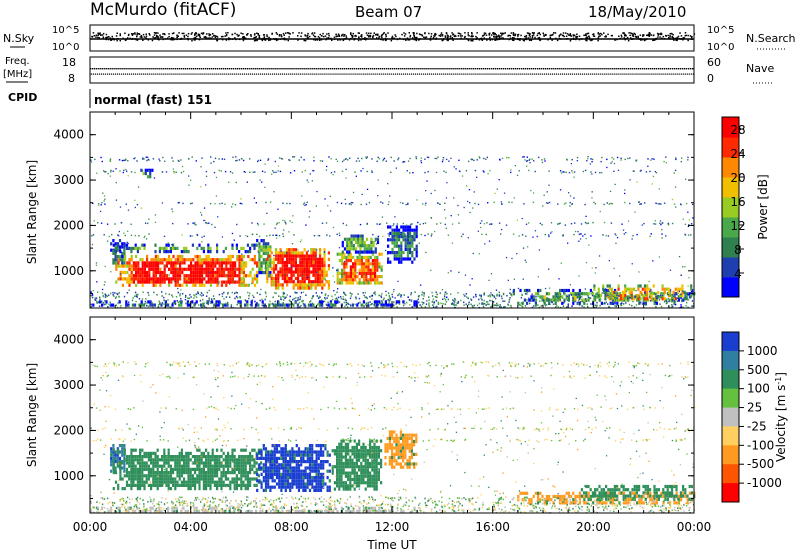 The width and height of the screenshot is (800, 554). What do you see at coordinates (69, 62) in the screenshot?
I see `freq-tick-top: 18` at bounding box center [69, 62].